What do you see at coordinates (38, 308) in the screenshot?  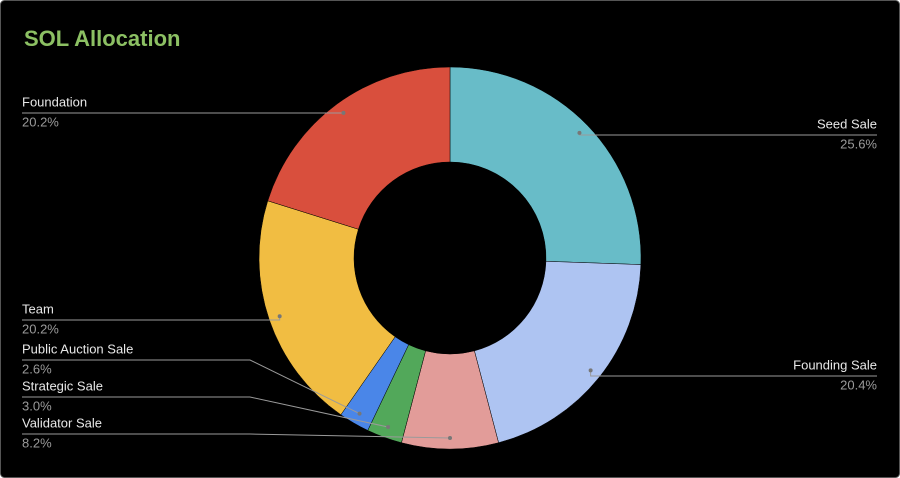 I see `slice-label: Team` at bounding box center [38, 308].